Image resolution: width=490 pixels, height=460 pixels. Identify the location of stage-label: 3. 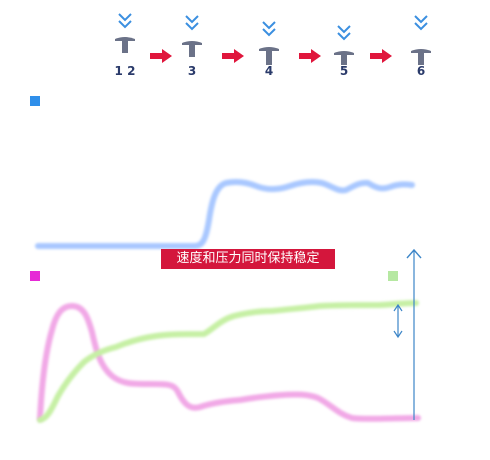
(192, 71).